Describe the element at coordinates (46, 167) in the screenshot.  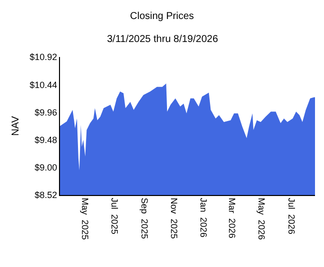
I see `y-tick-label: $9.00` at that location.